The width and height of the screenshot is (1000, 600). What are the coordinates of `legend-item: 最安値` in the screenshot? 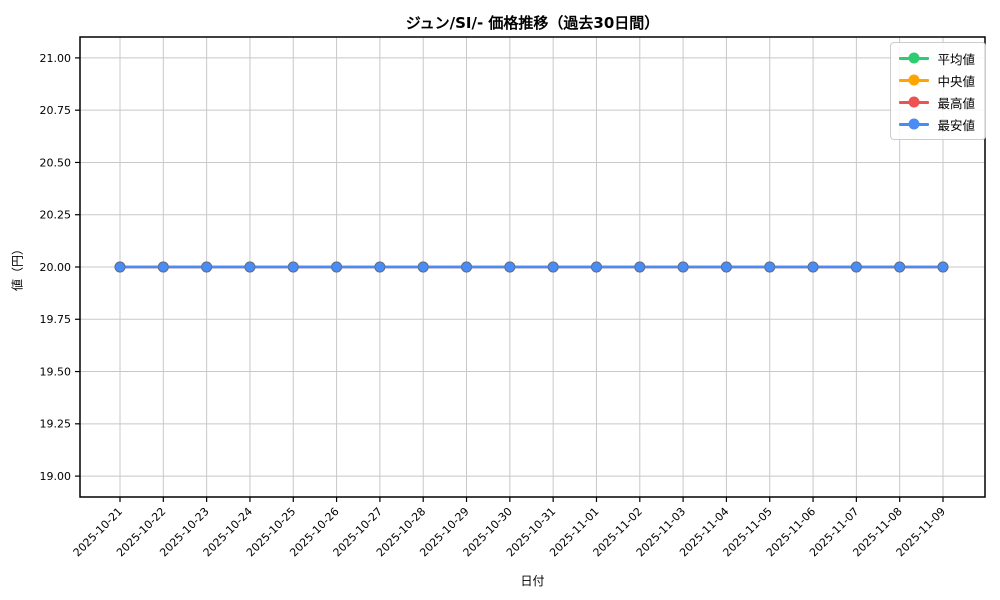 It's located at (937, 124).